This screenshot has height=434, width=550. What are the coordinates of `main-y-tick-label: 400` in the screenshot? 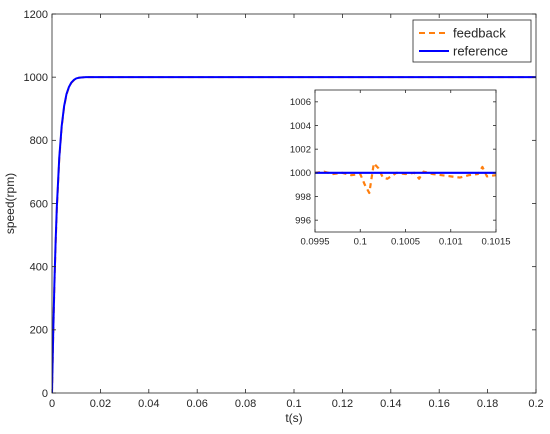 It's located at (39, 268).